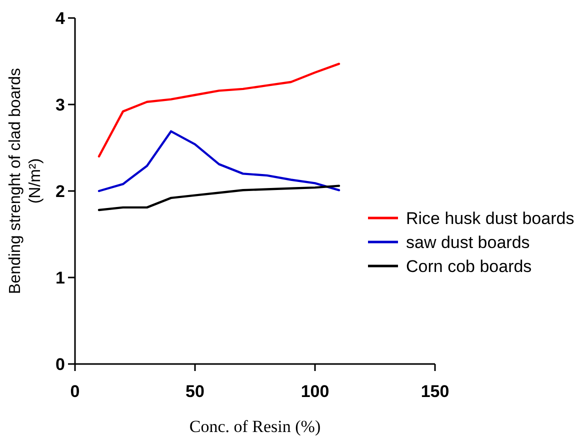  I want to click on legend-label: Corn cob boards, so click(469, 266).